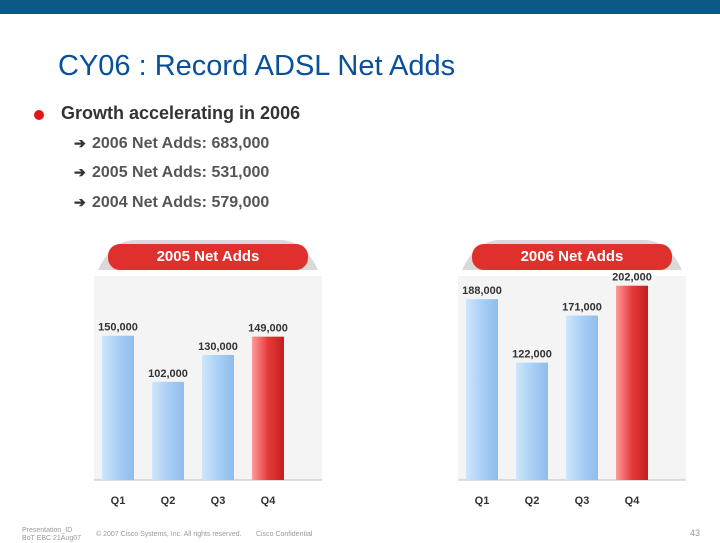 Image resolution: width=720 pixels, height=543 pixels. I want to click on sub-bullet-text: 2005 Net Adds: 531,000, so click(181, 172).